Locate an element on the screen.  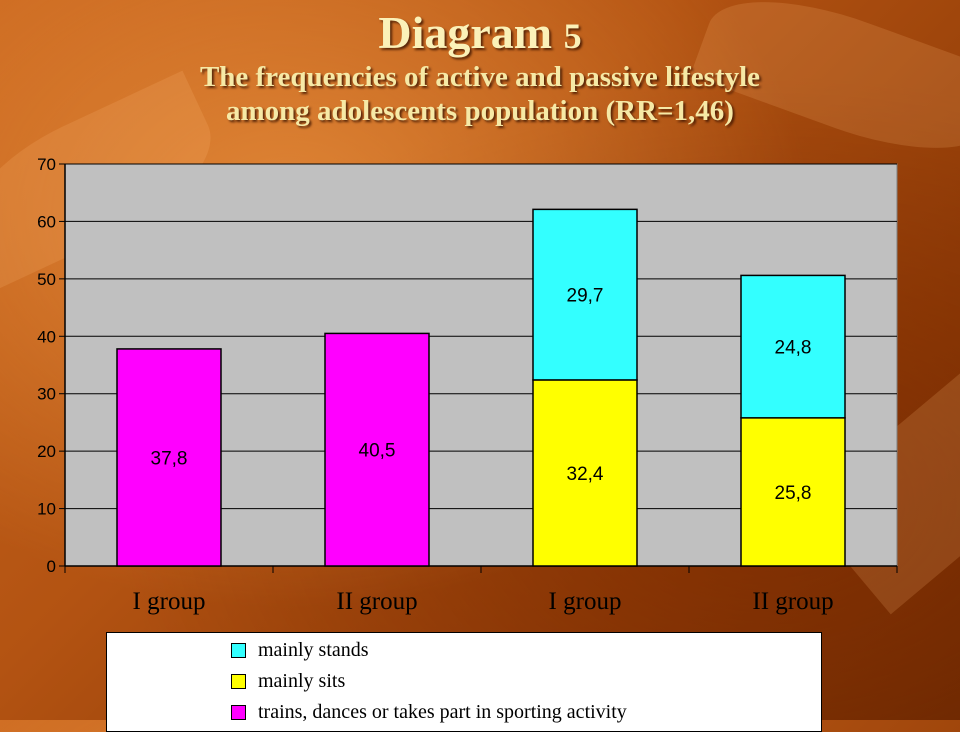
legend-label-mainly-stands: mainly stands is located at coordinates (313, 649).